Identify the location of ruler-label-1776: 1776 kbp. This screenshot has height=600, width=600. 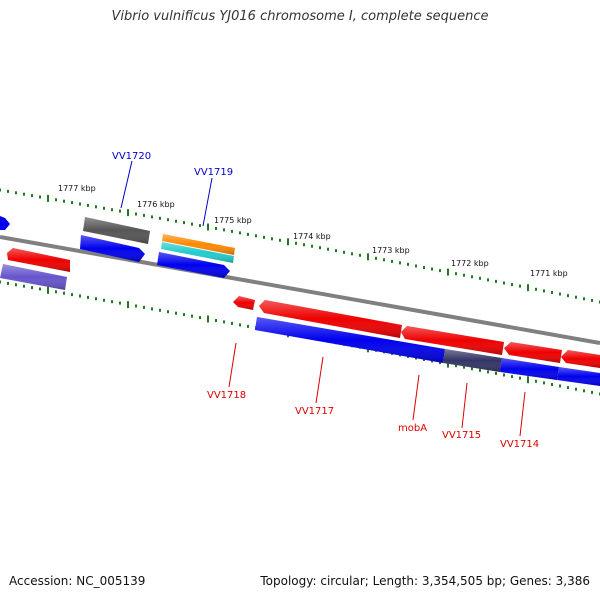
(156, 204).